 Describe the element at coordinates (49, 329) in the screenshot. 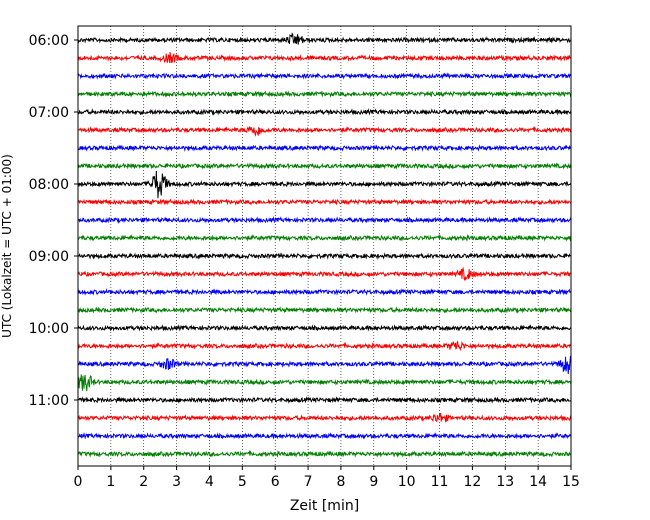

I see `y-tick-label: 10:00` at that location.